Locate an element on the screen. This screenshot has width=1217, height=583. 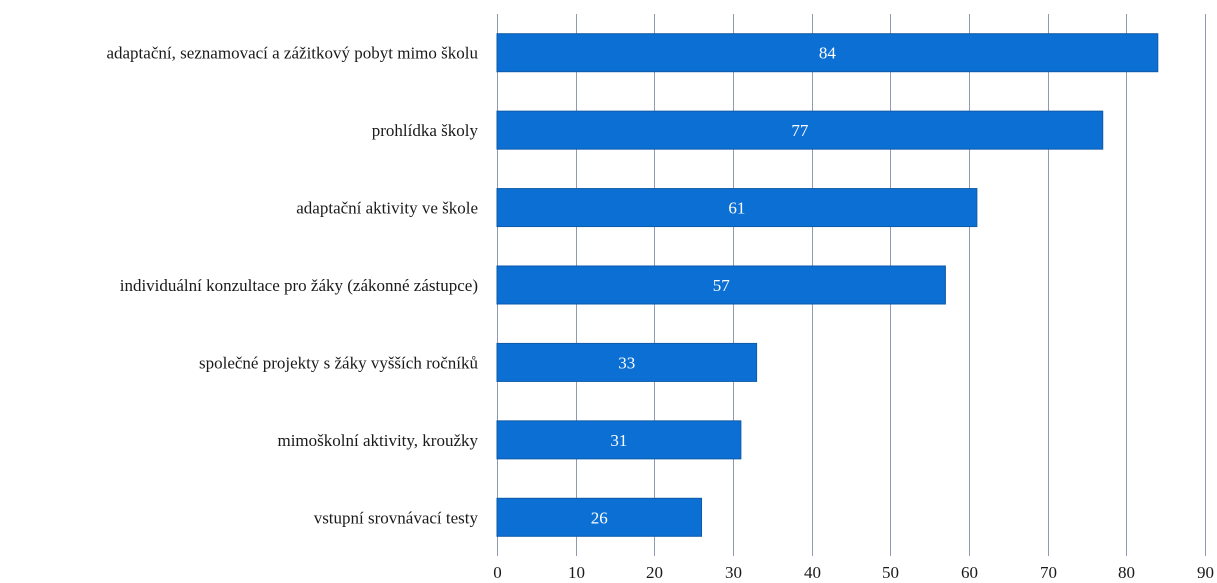
category-label: mimoškolní aktivity, kroužky is located at coordinates (377, 440).